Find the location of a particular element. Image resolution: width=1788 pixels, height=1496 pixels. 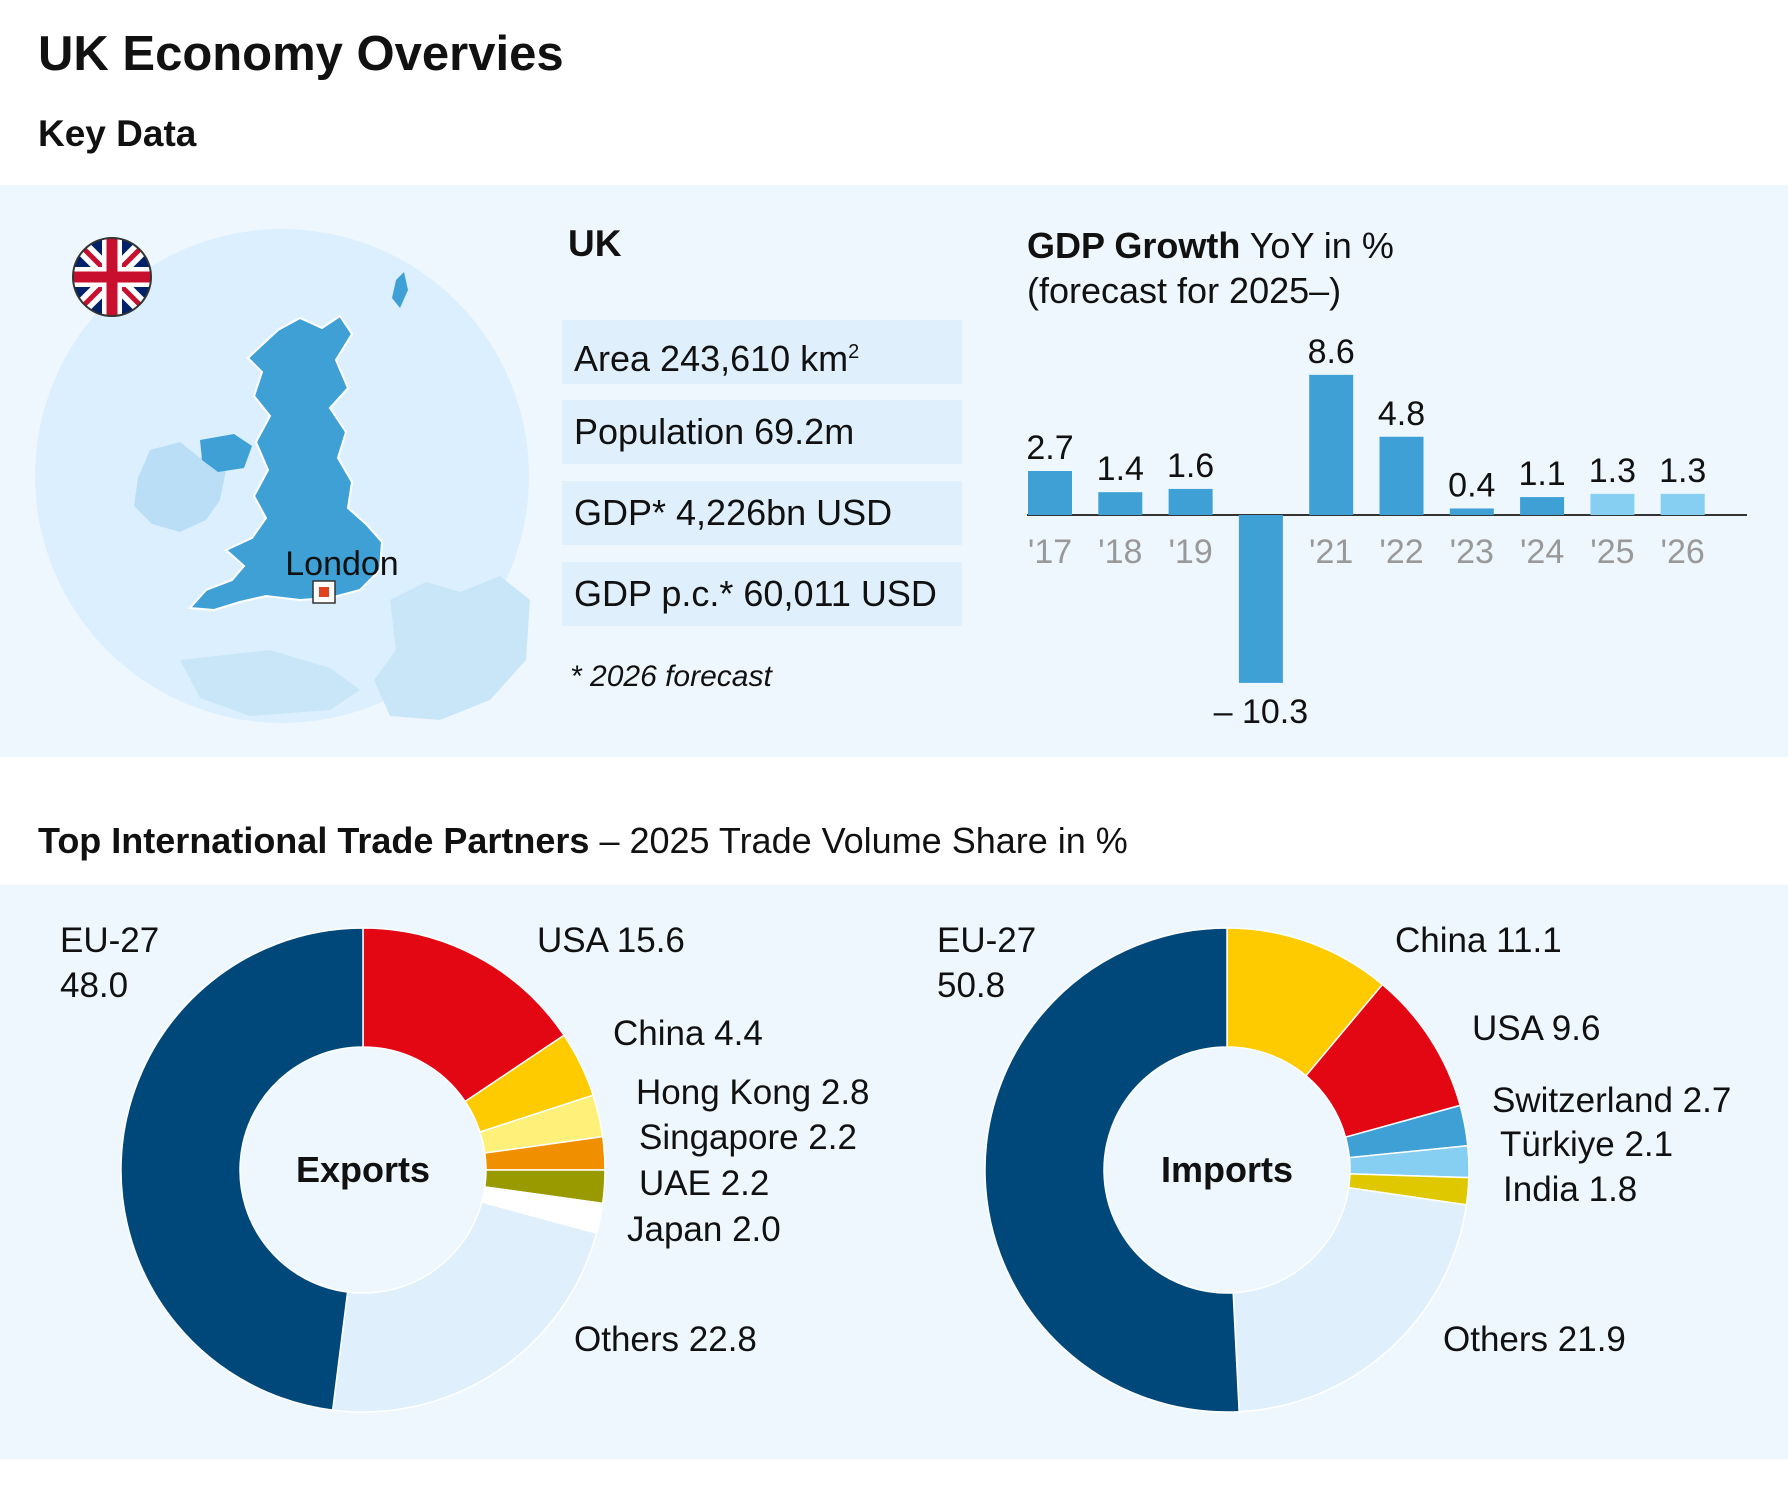

europe-shape is located at coordinates (452, 648).